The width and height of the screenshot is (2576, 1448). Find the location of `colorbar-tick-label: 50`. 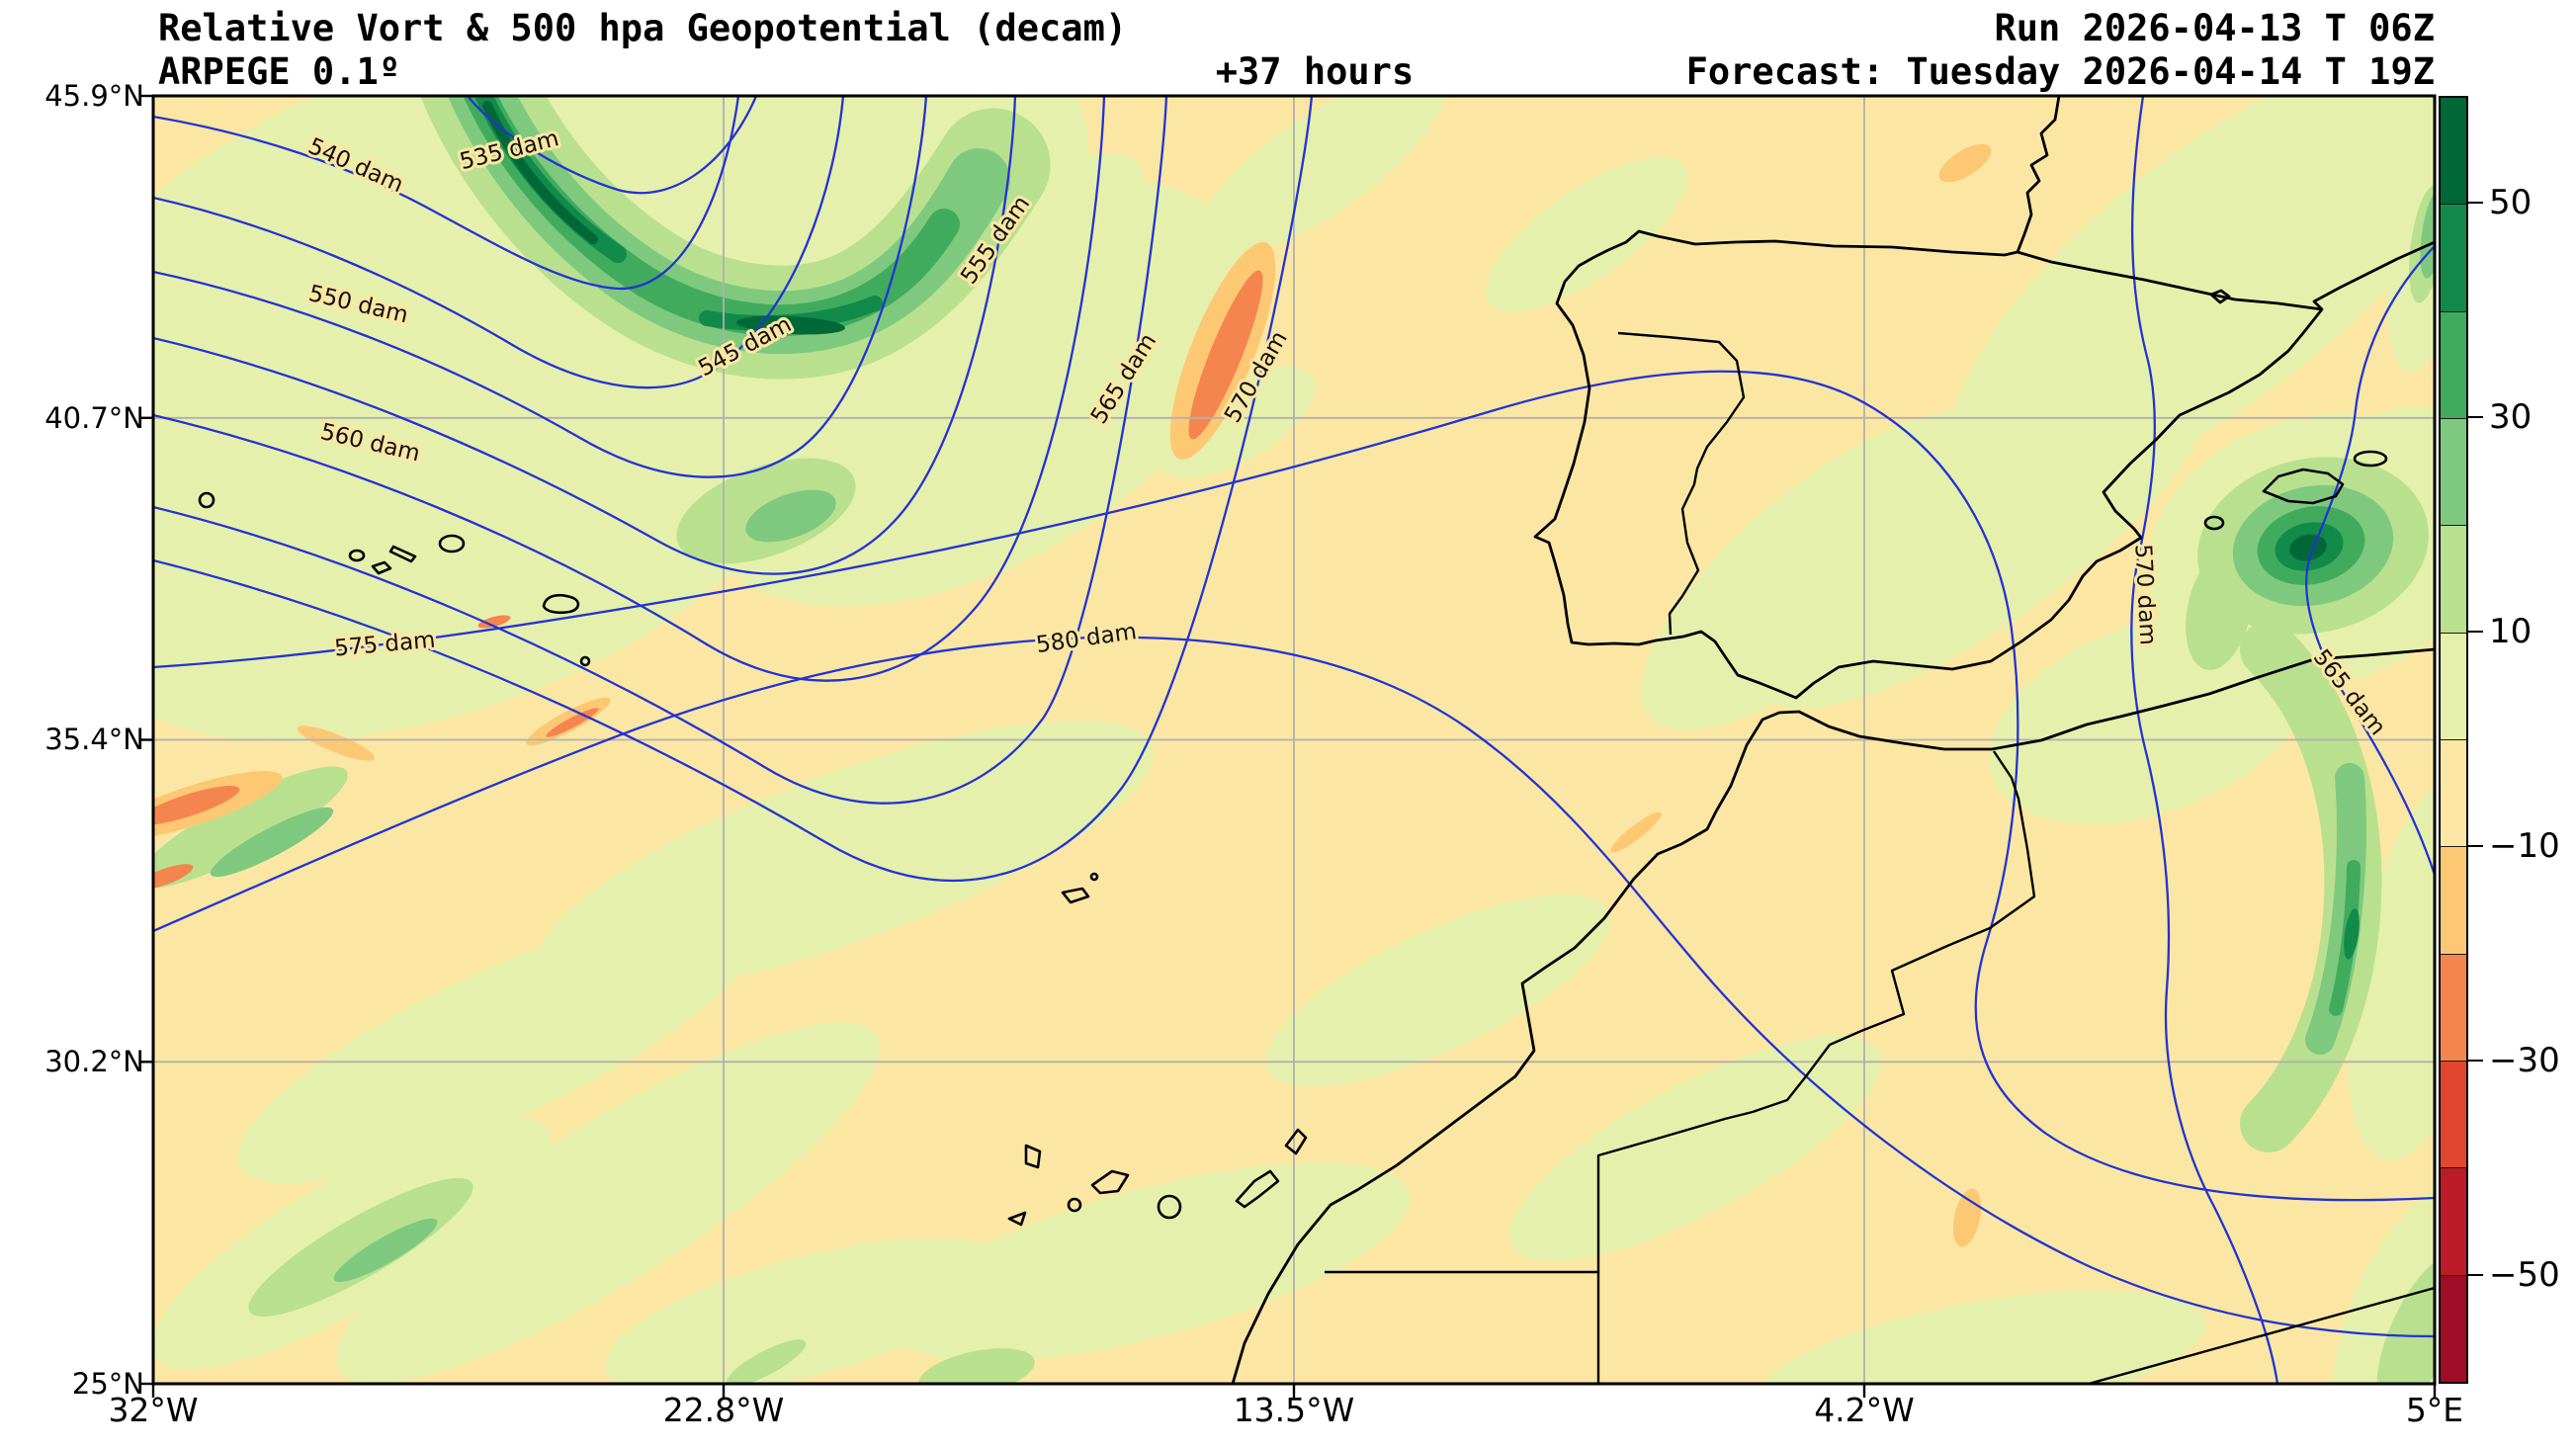

colorbar-tick-label: 50 is located at coordinates (2511, 202).